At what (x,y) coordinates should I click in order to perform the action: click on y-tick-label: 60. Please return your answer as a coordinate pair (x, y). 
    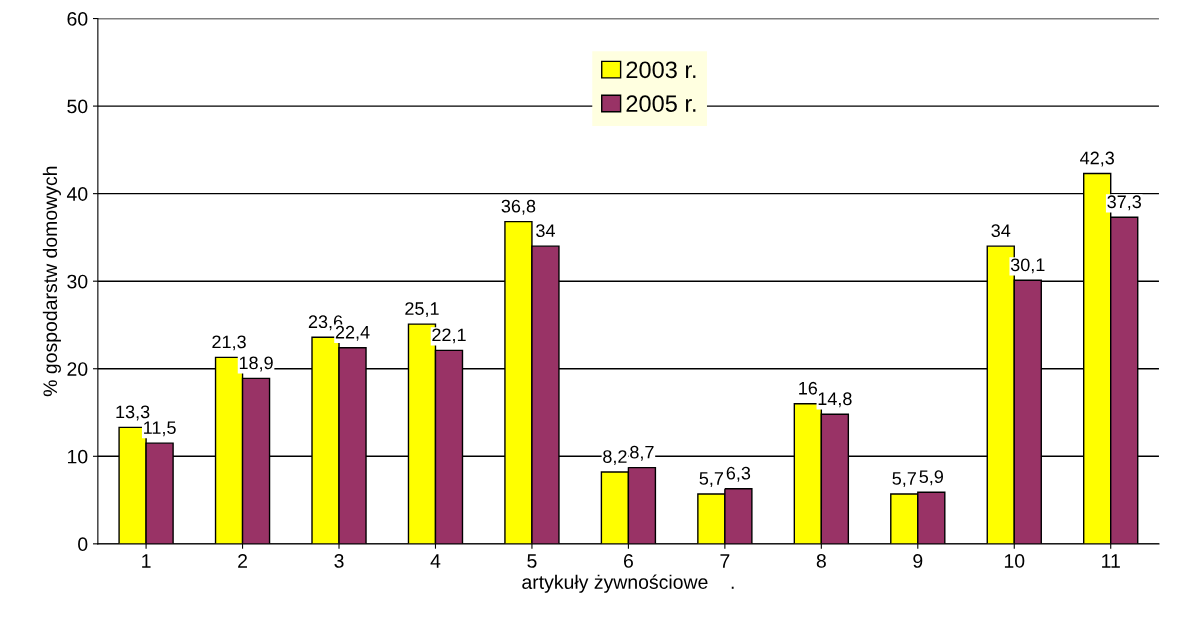
    Looking at the image, I should click on (77, 19).